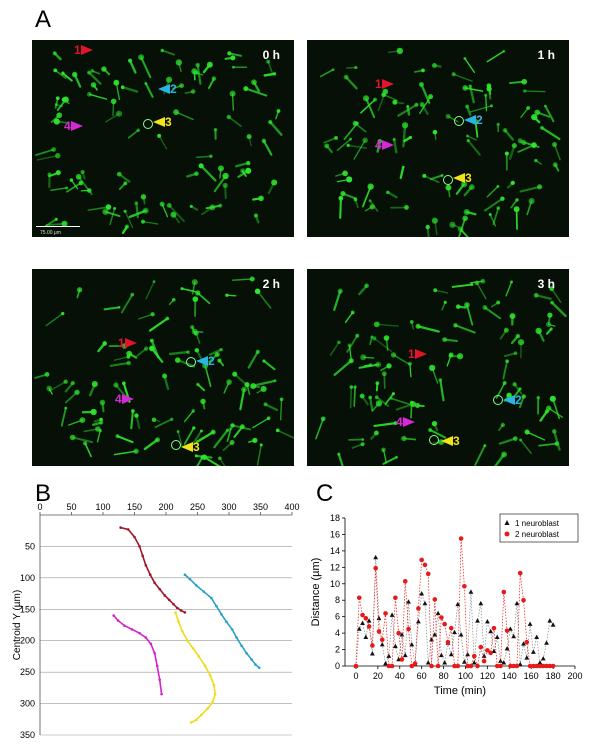  I want to click on x-tick-label: 140, so click(509, 676).